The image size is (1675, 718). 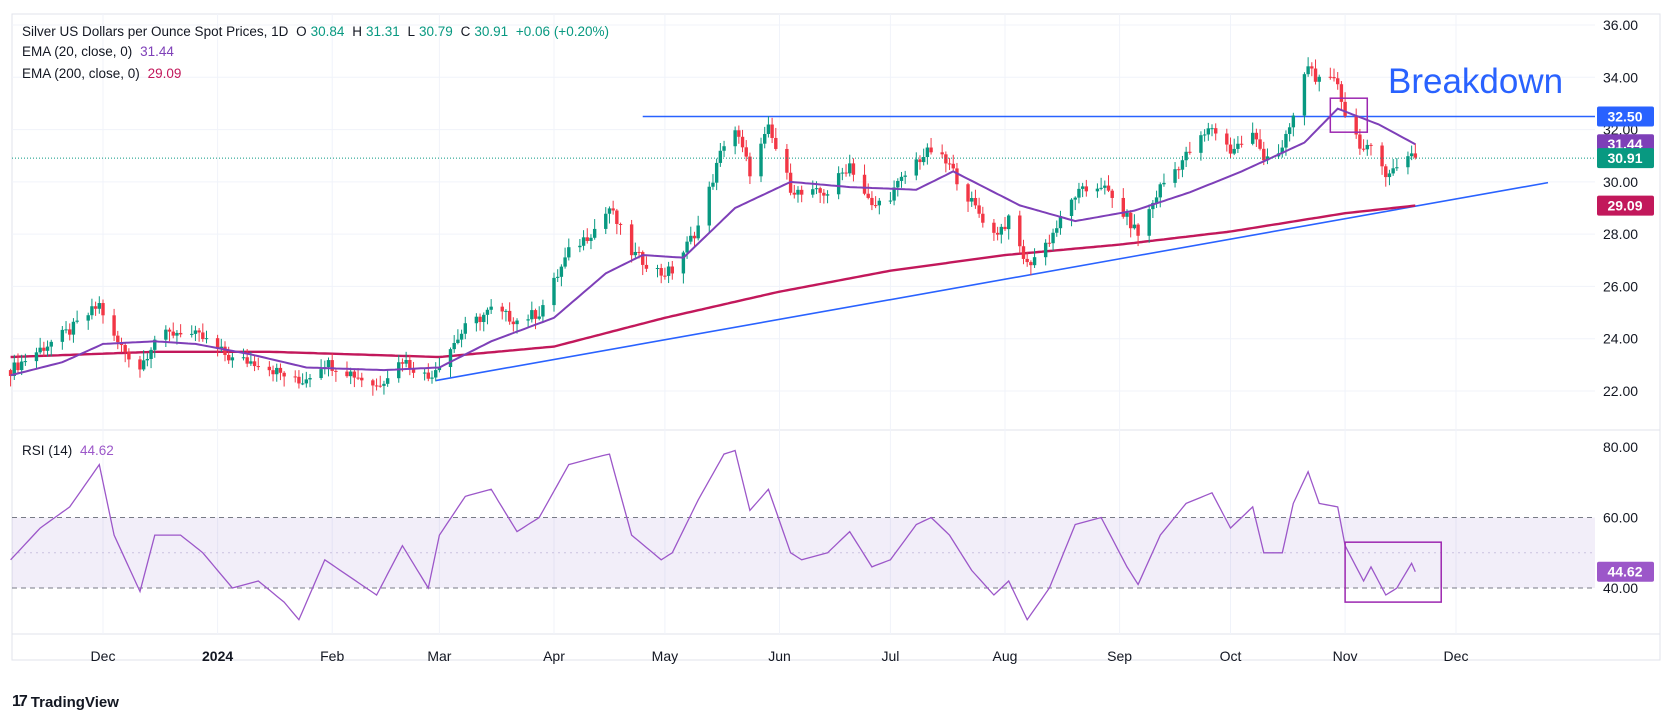 What do you see at coordinates (1620, 518) in the screenshot?
I see `rsi-tick-label: 60.00` at bounding box center [1620, 518].